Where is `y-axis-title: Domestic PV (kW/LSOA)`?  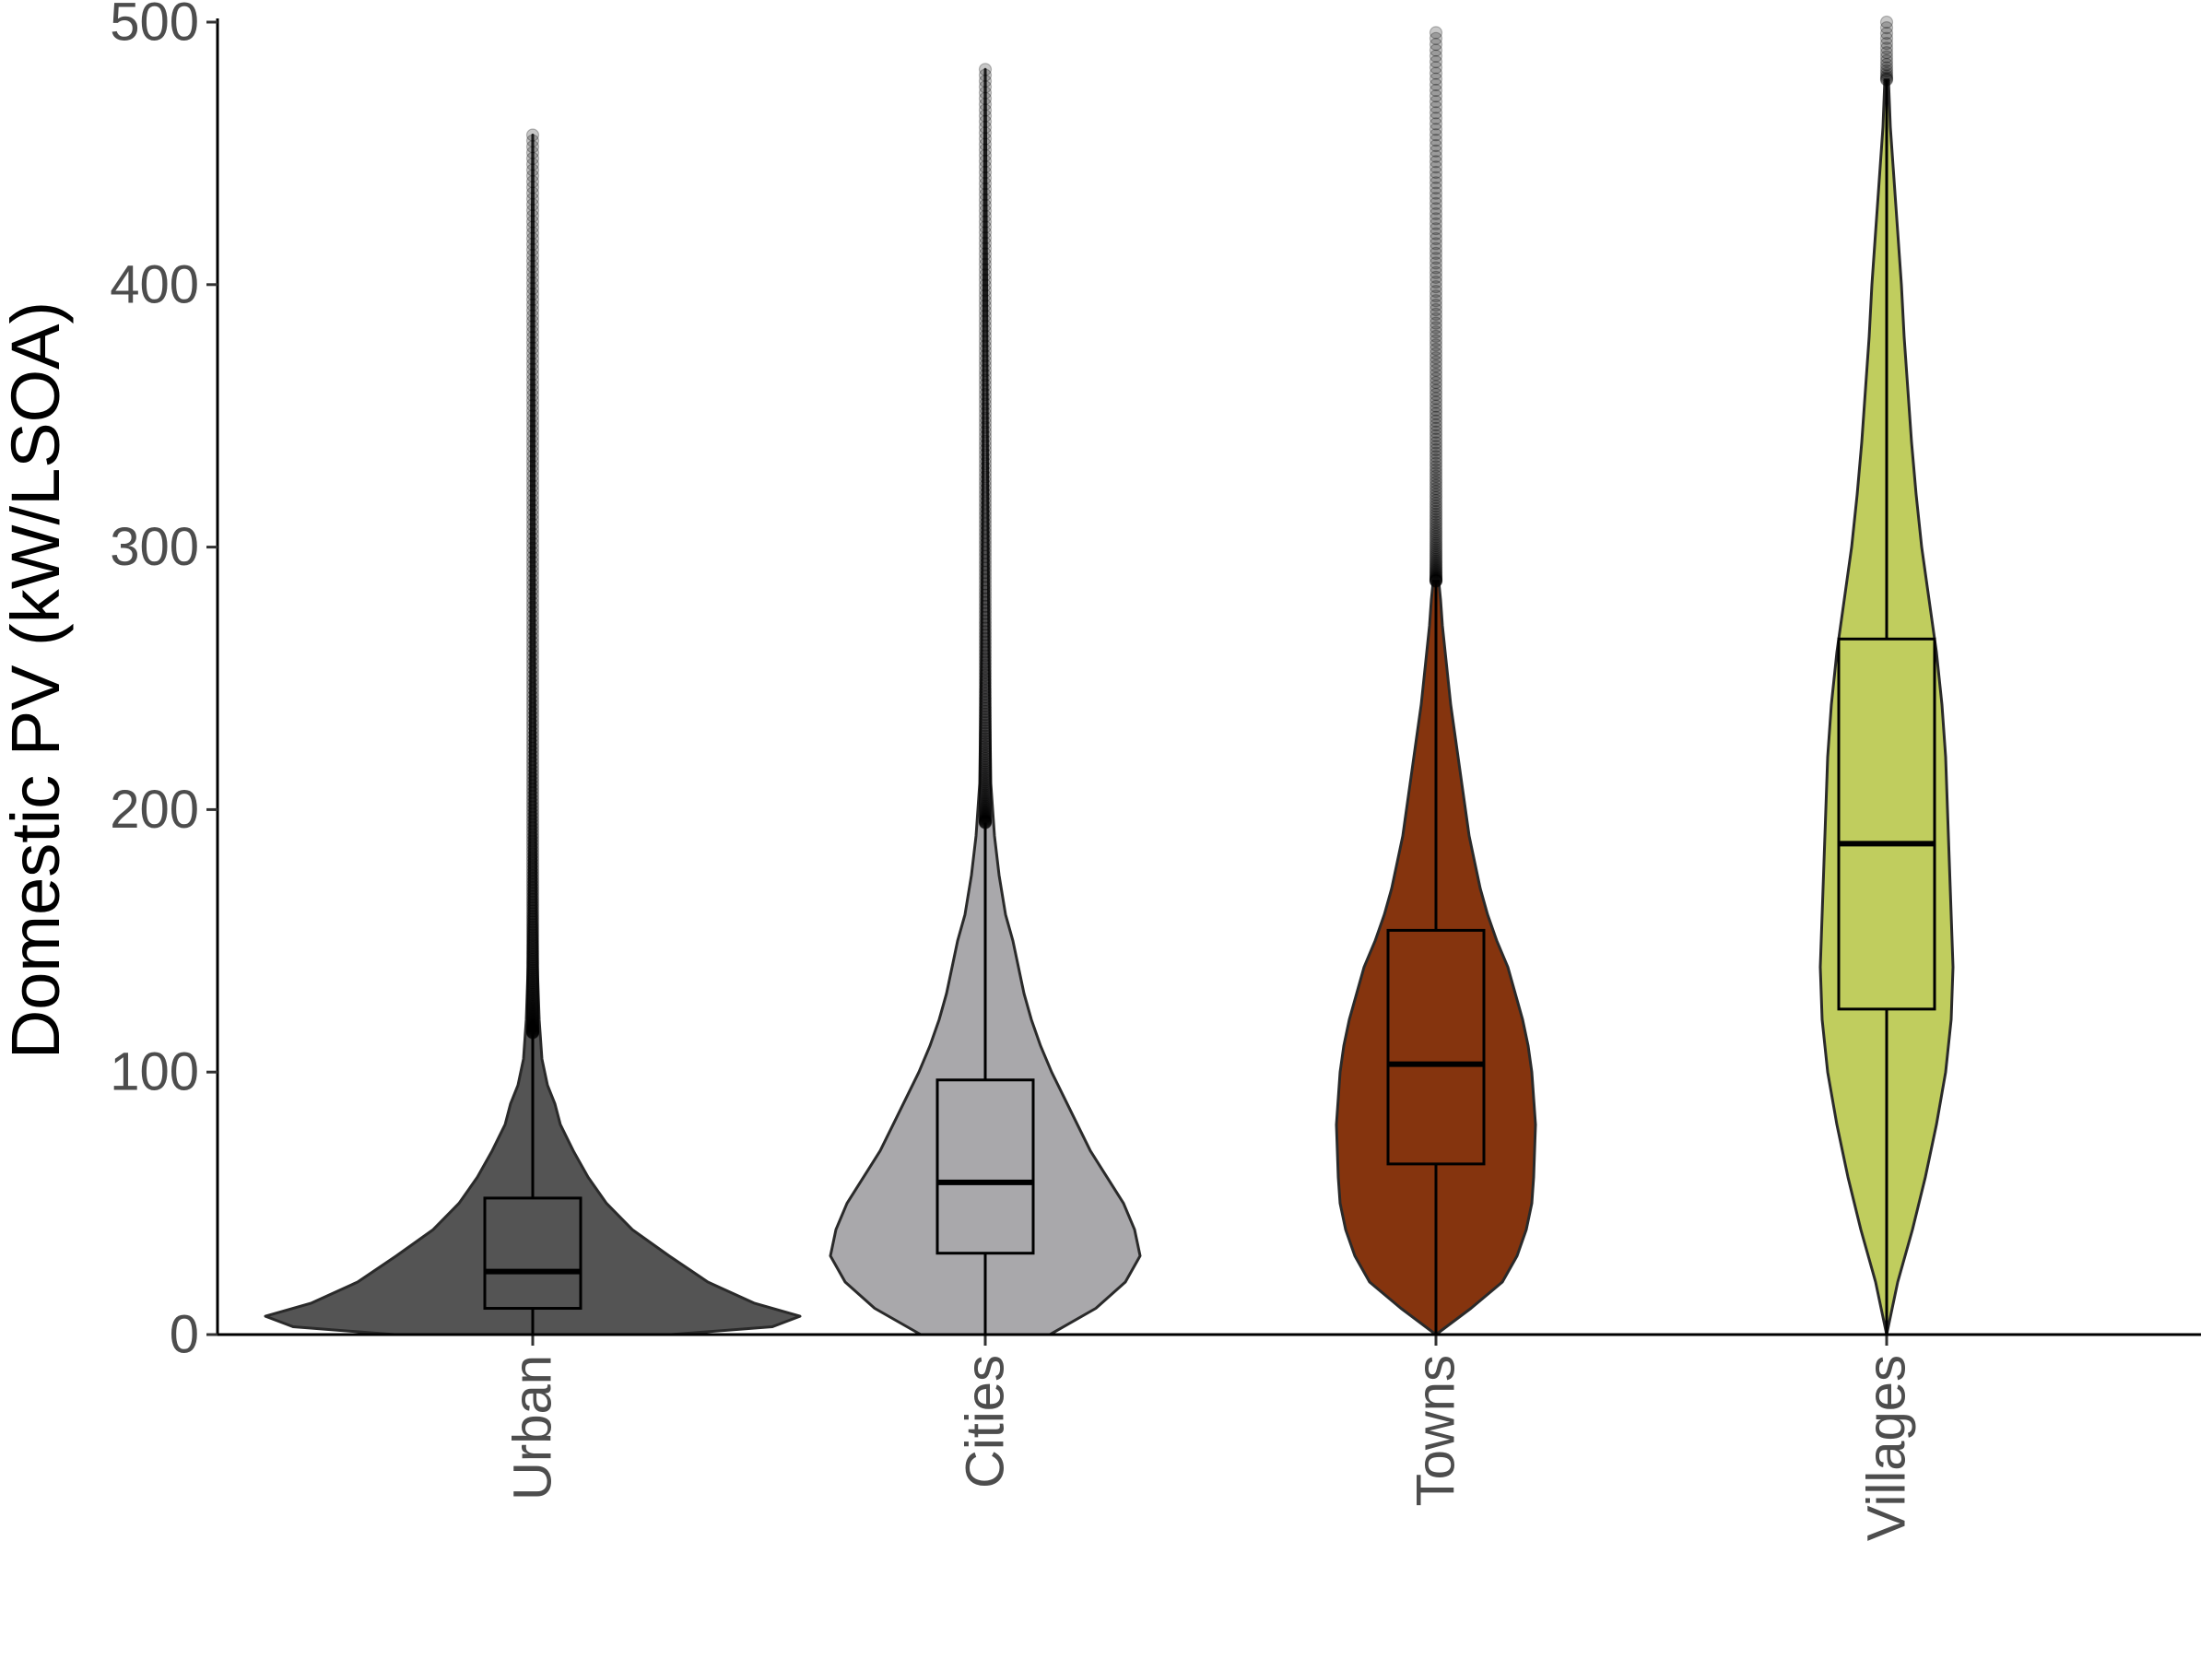
y-axis-title: Domestic PV (kW/LSOA) is located at coordinates (37, 680).